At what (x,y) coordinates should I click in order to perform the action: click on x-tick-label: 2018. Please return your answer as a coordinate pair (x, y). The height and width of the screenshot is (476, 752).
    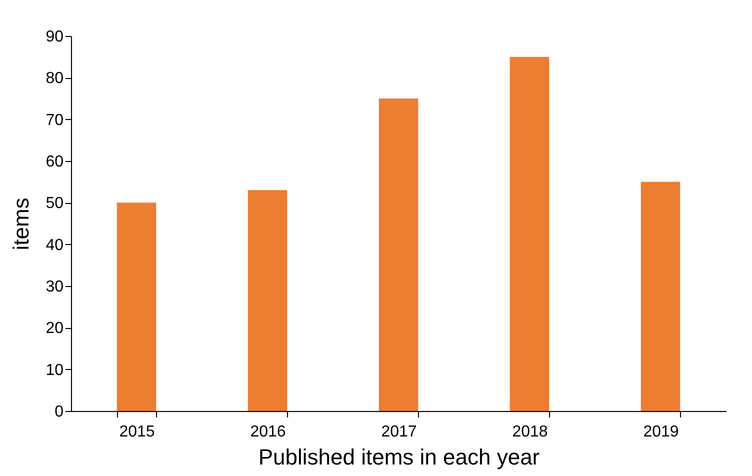
    Looking at the image, I should click on (530, 432).